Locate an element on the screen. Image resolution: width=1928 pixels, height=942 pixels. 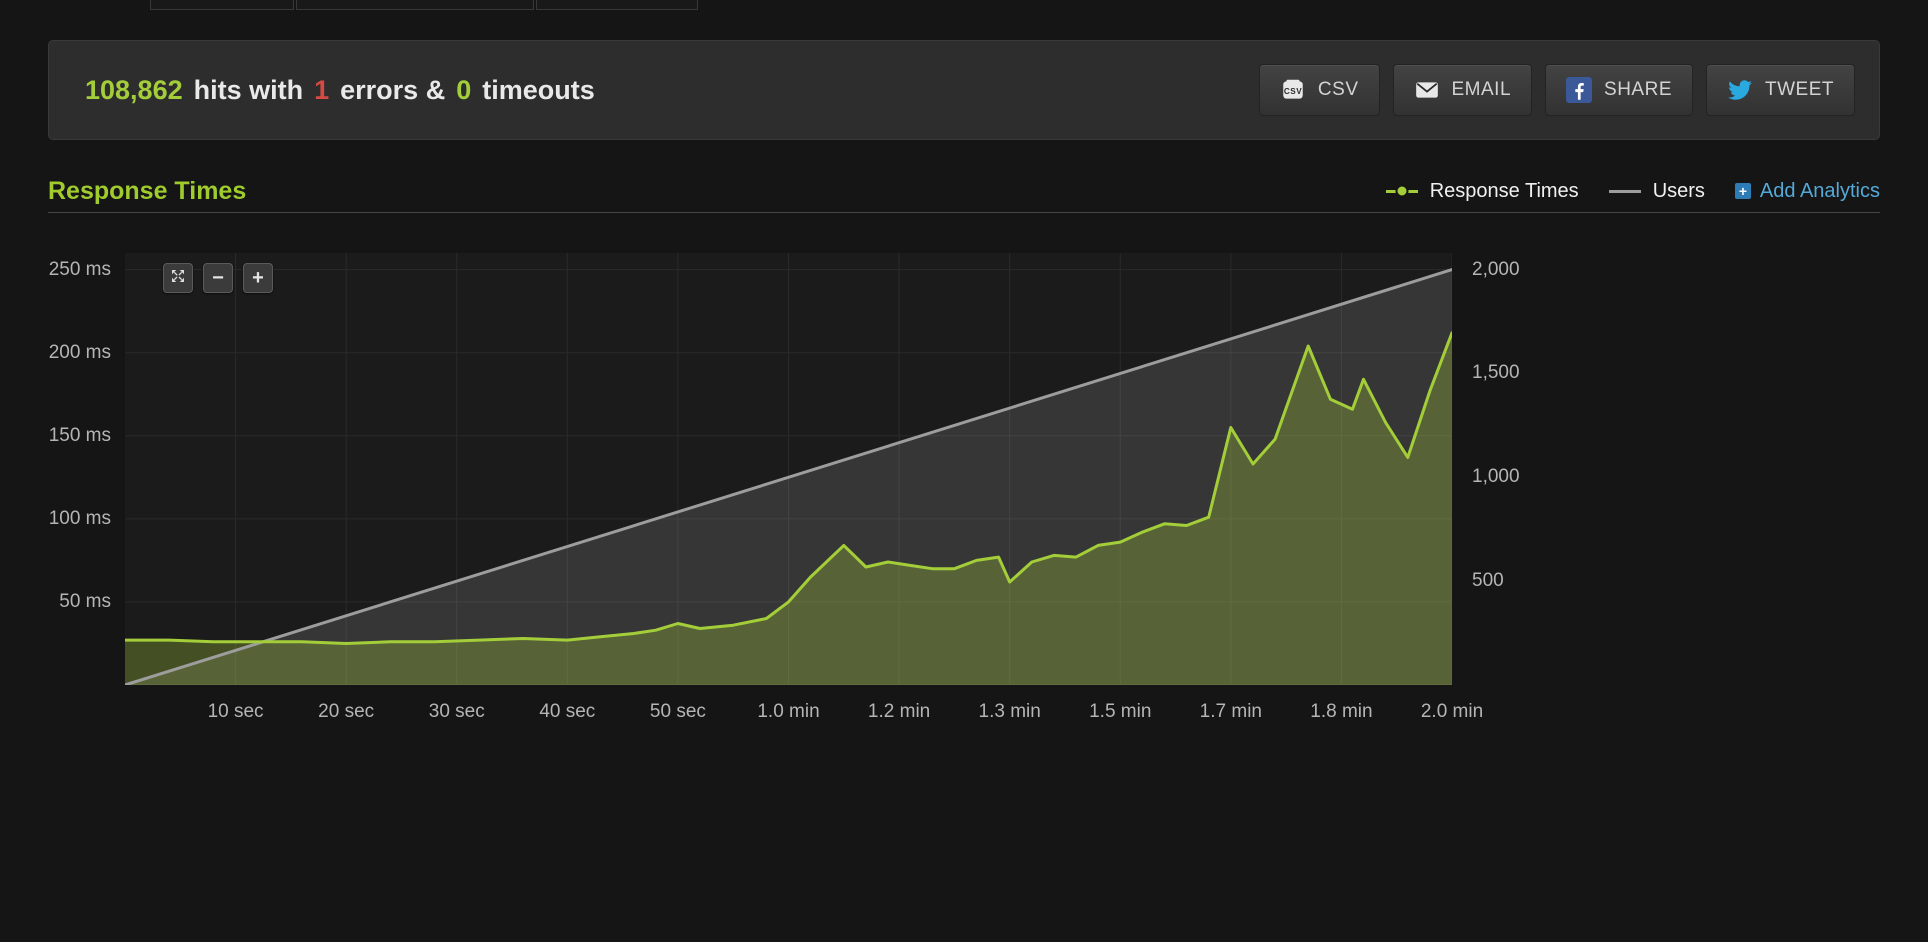
envelope-icon is located at coordinates (1427, 90).